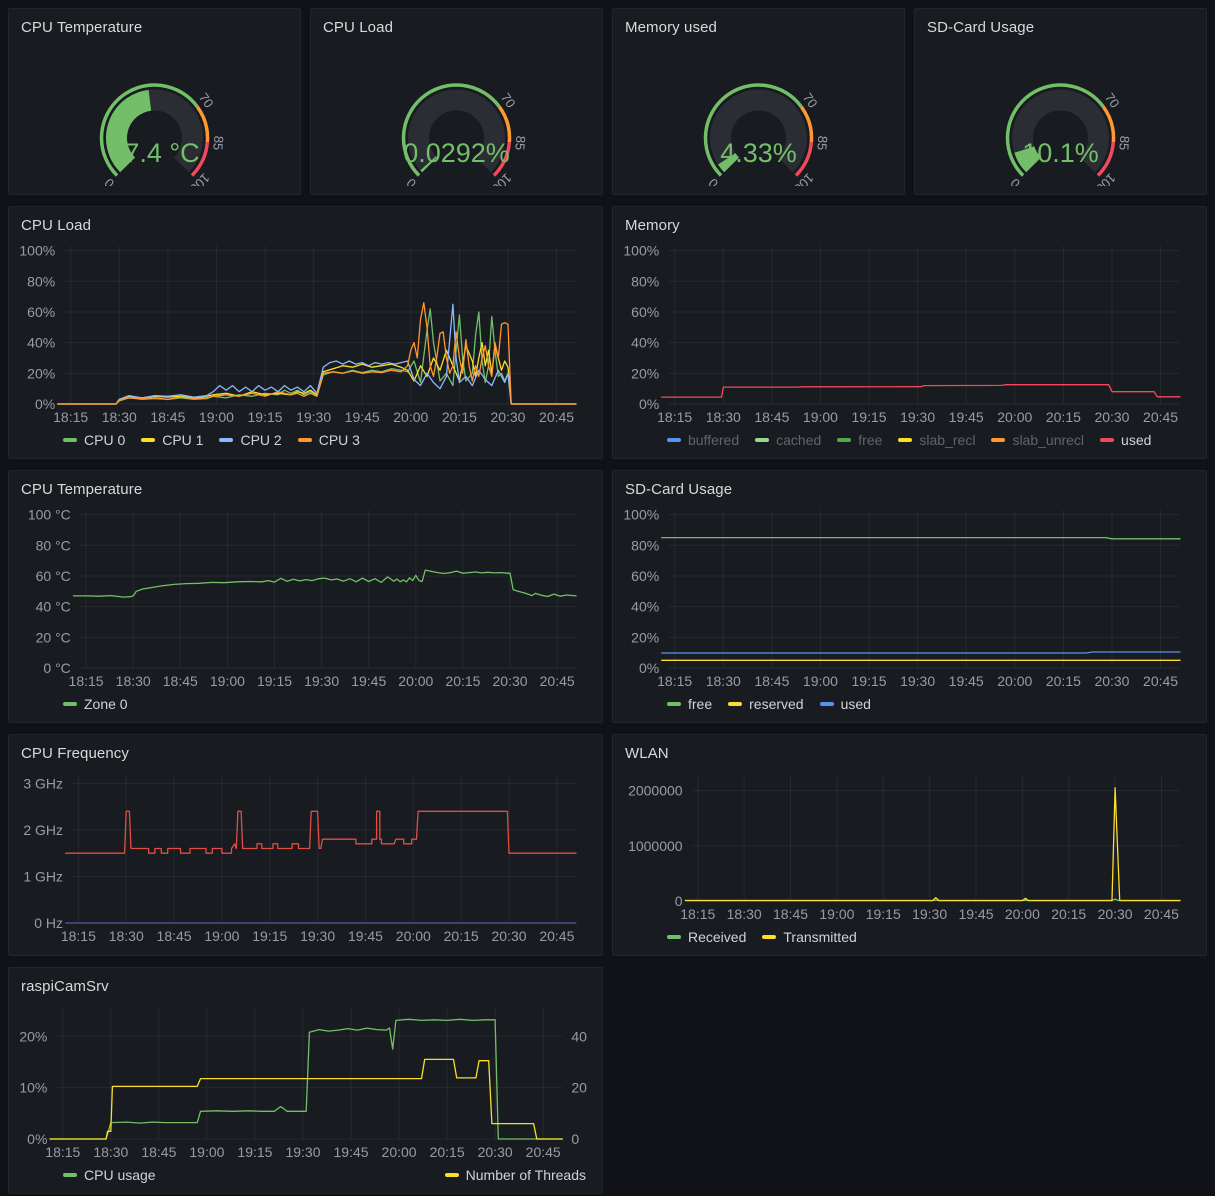 The image size is (1215, 1196). What do you see at coordinates (717, 937) in the screenshot?
I see `legend-label: Received` at bounding box center [717, 937].